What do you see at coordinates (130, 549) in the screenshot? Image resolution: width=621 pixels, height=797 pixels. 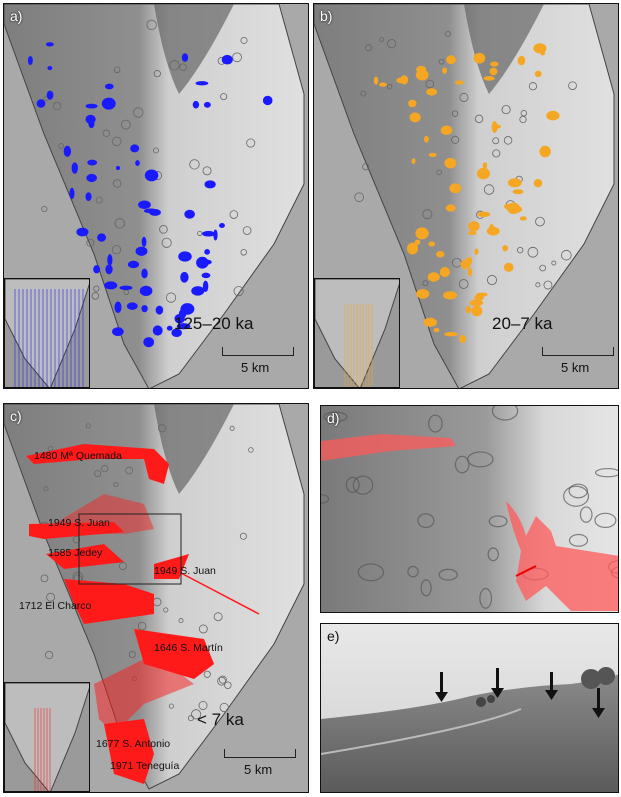 I see `detail-box` at bounding box center [130, 549].